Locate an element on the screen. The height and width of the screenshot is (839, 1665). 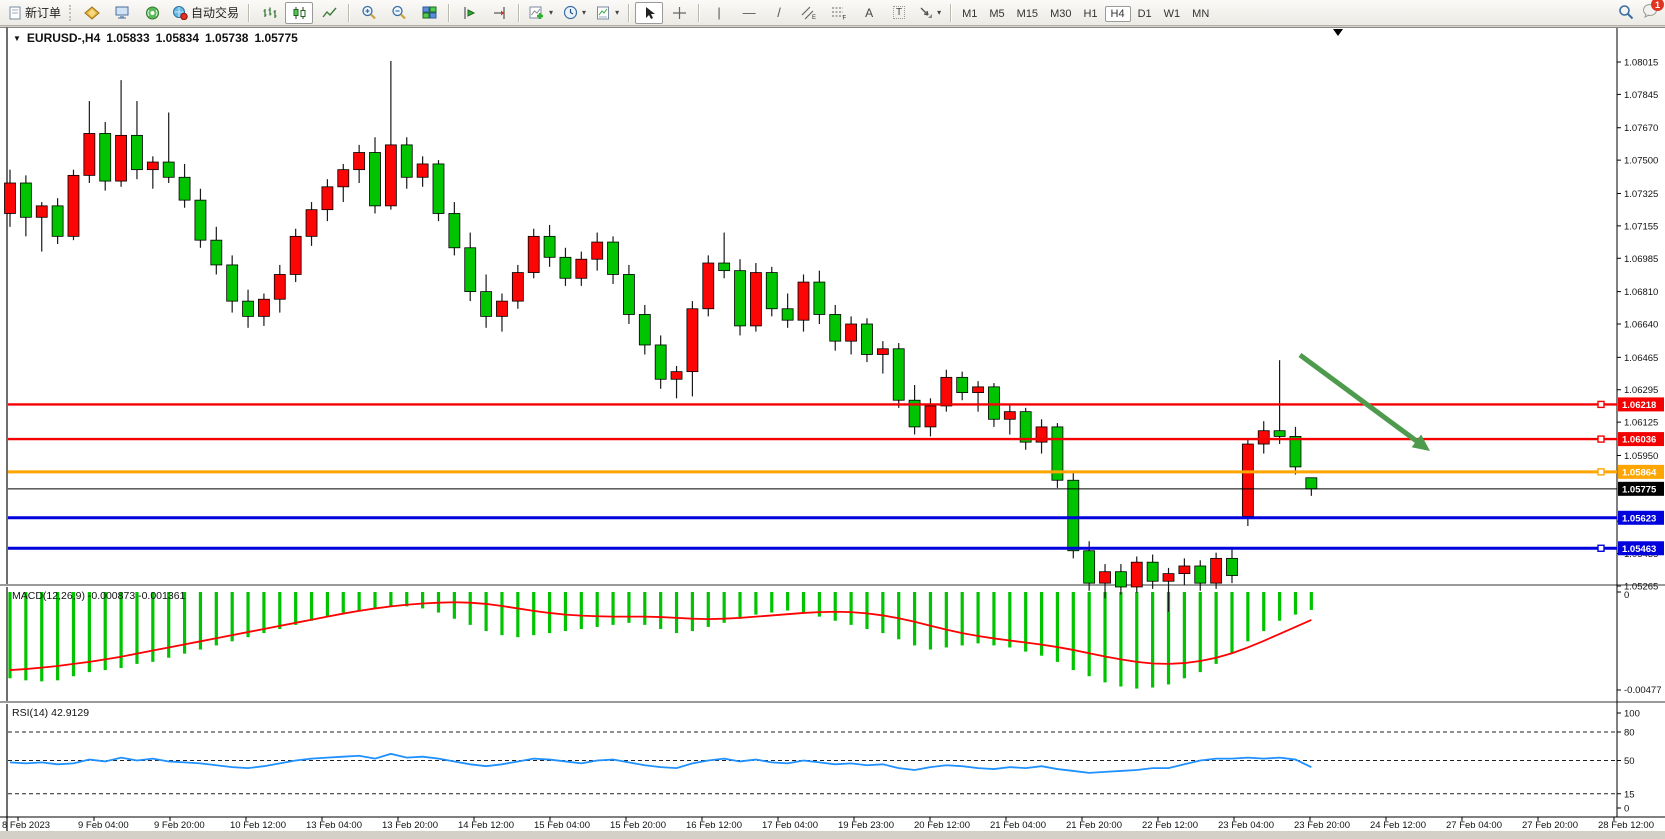
zoom-in-button is located at coordinates (369, 13).